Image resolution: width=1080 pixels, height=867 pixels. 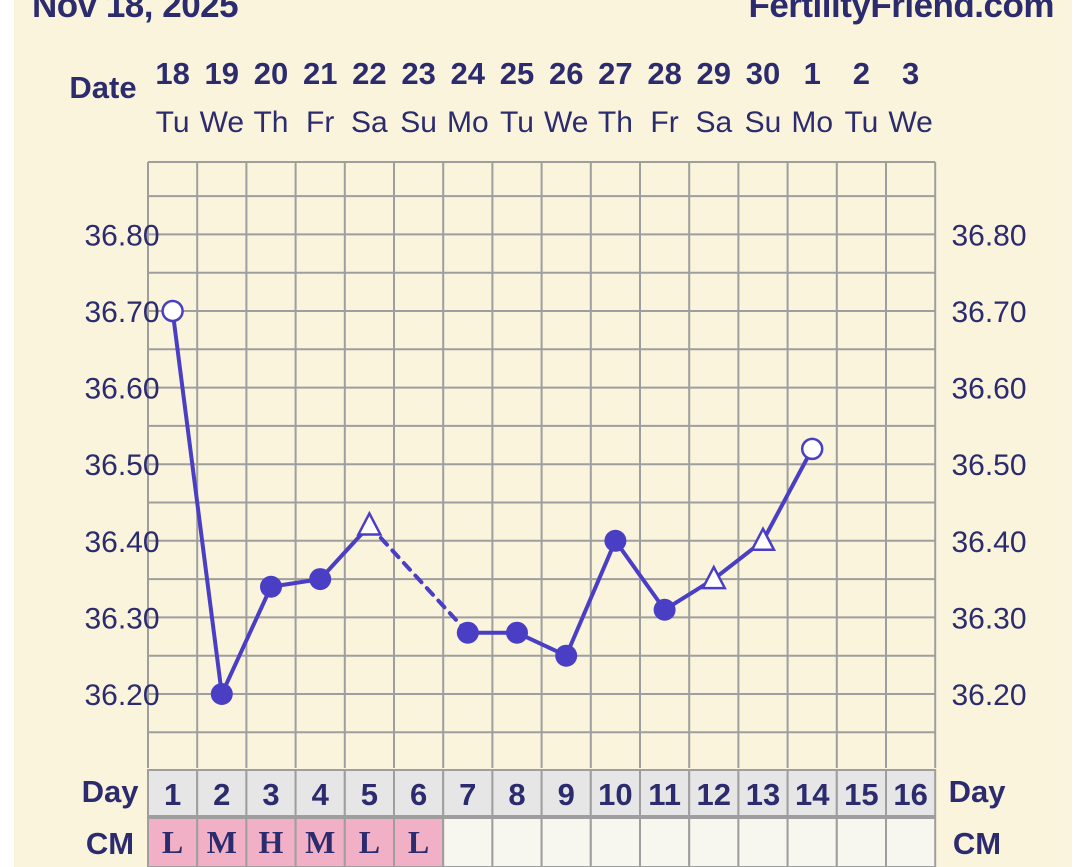 What do you see at coordinates (121, 465) in the screenshot?
I see `y-tick-label-left: 36.50` at bounding box center [121, 465].